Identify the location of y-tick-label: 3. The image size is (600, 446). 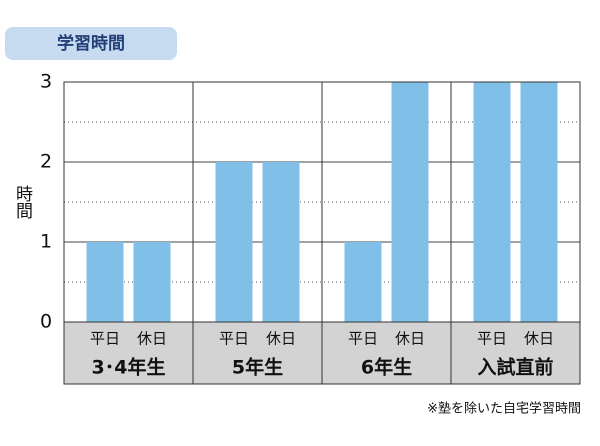
(46, 82).